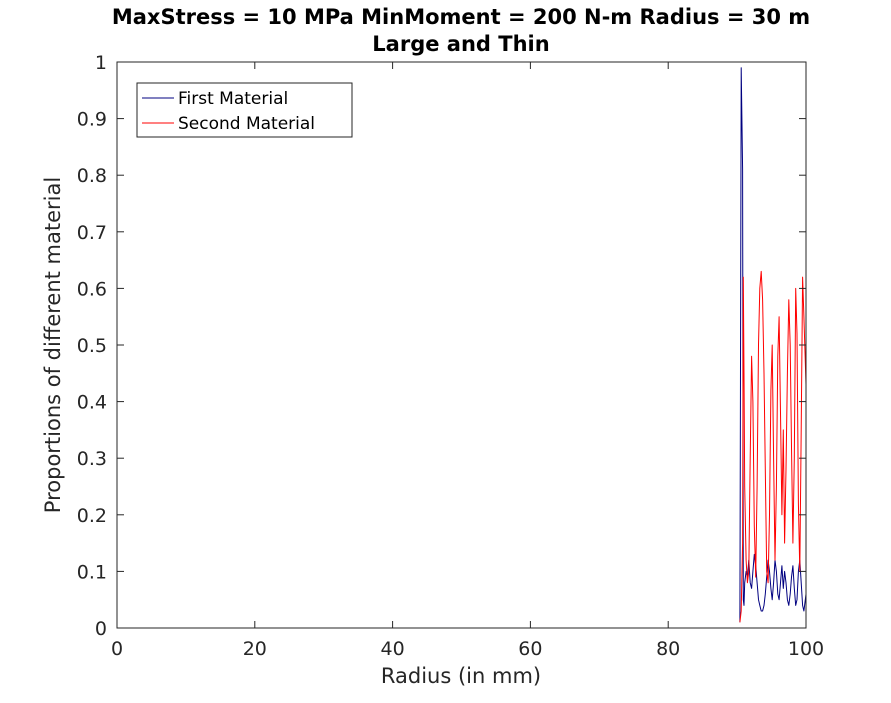 This screenshot has height=703, width=891. What do you see at coordinates (806, 649) in the screenshot?
I see `x-tick-label: 100` at bounding box center [806, 649].